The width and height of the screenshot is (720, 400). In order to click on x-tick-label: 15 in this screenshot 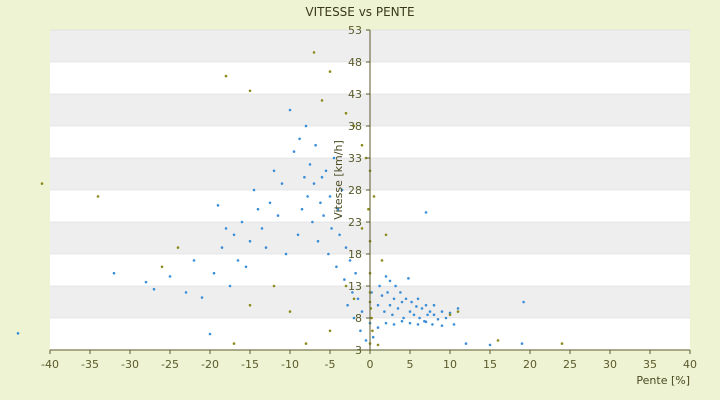, I will do `click(490, 364)`.